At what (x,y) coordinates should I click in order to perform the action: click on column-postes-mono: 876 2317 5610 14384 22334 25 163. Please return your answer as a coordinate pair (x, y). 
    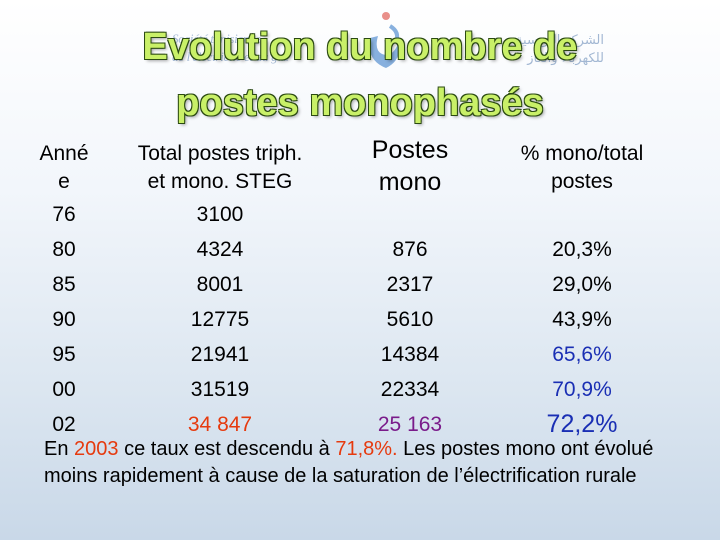
    Looking at the image, I should click on (410, 319).